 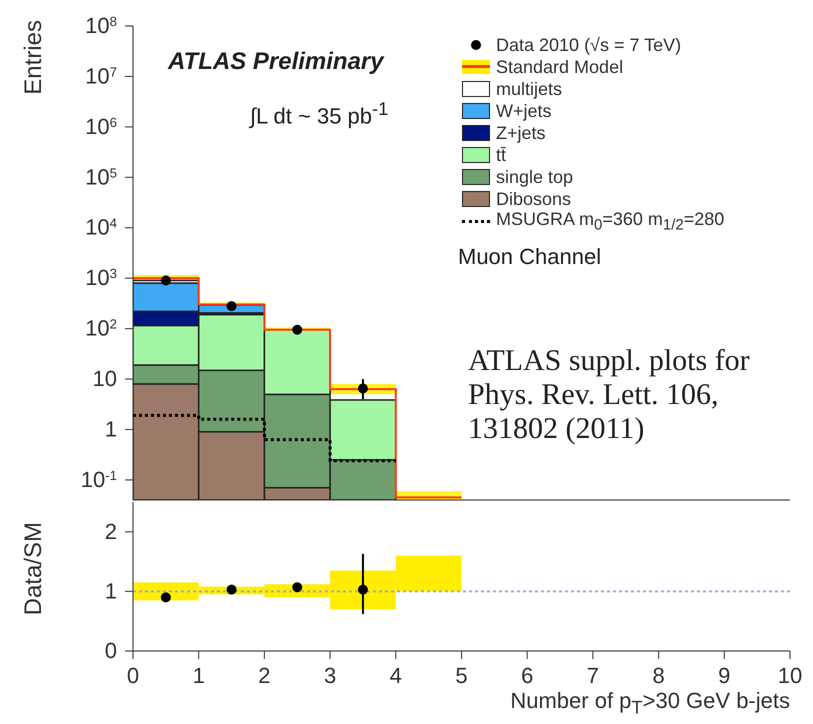 I want to click on x-axis-title: Number of p$_{T}$>30 GeV b-jets, so click(x=650, y=703).